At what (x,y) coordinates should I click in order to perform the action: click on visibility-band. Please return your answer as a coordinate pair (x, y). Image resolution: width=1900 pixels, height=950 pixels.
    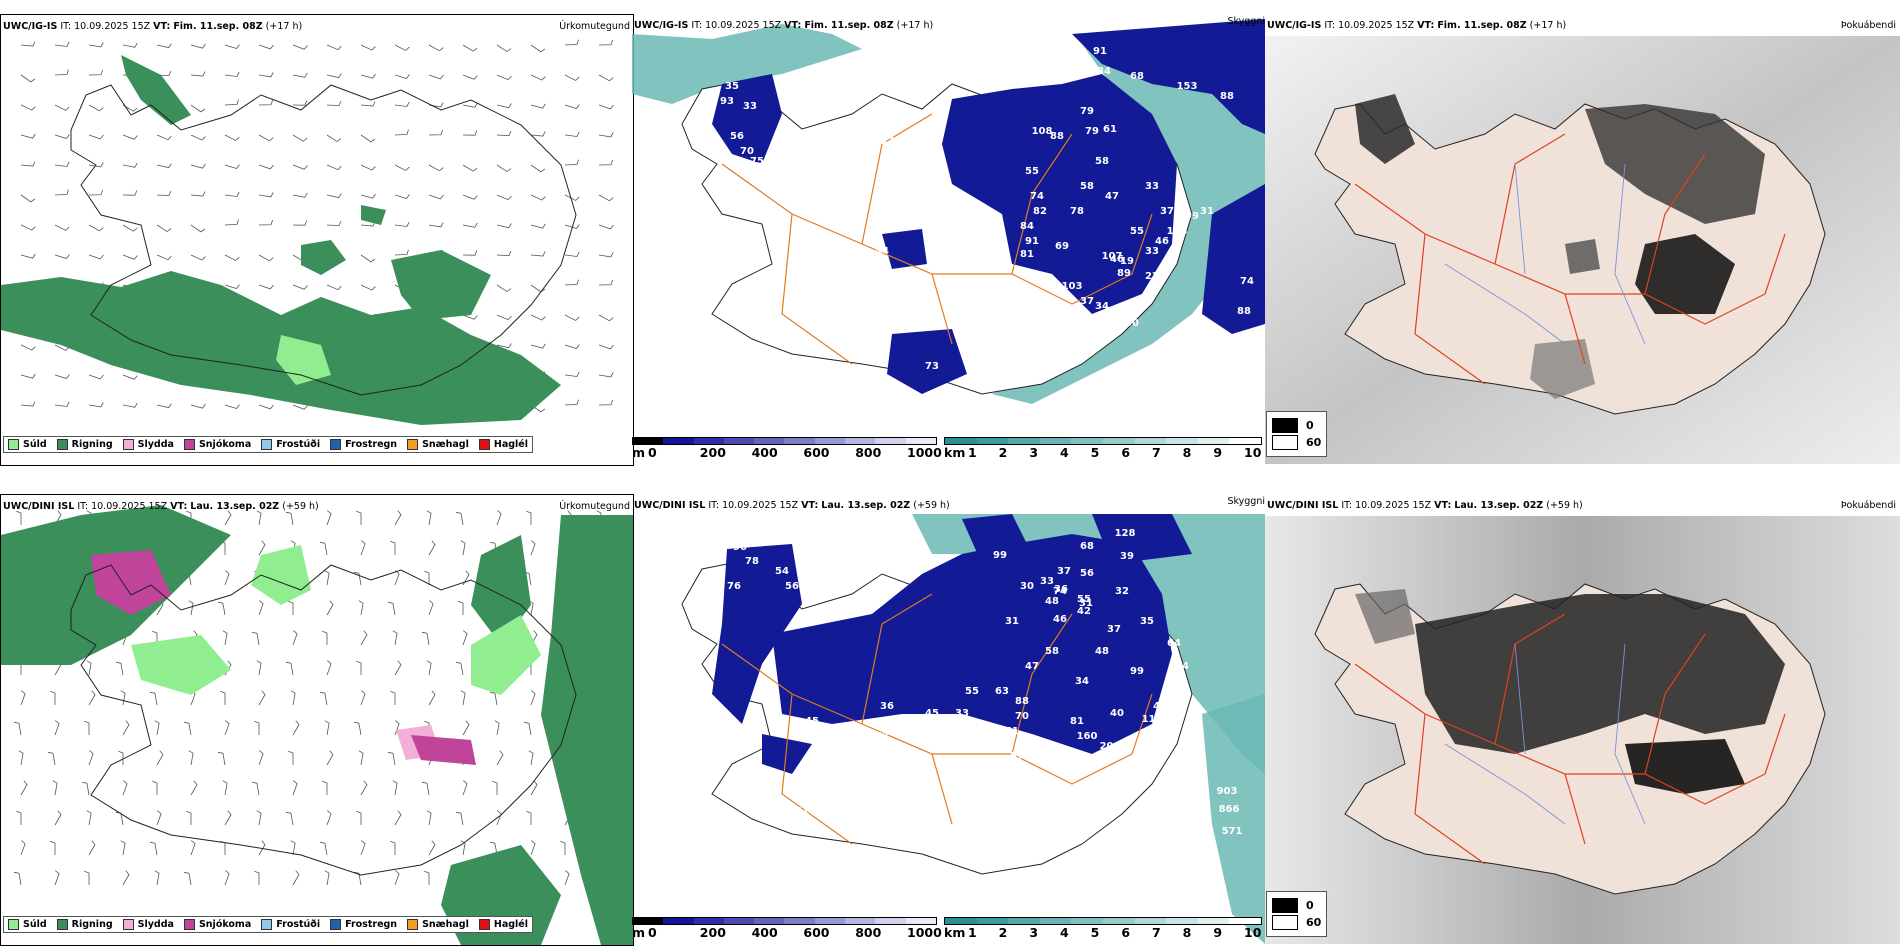
    Looking at the image, I should click on (1128, 221).